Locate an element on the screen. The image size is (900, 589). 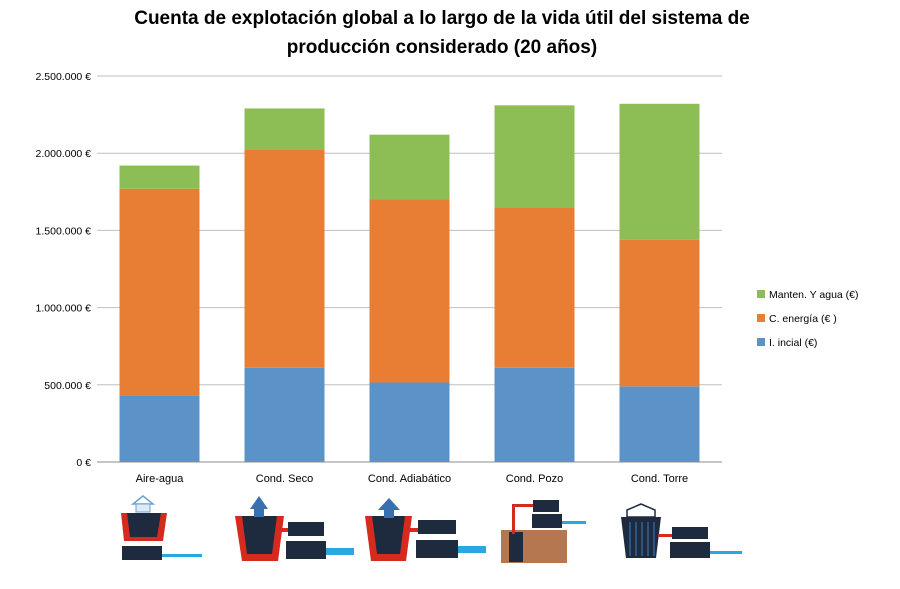
y-tick-label: 1.000.000 € is located at coordinates (64, 309).